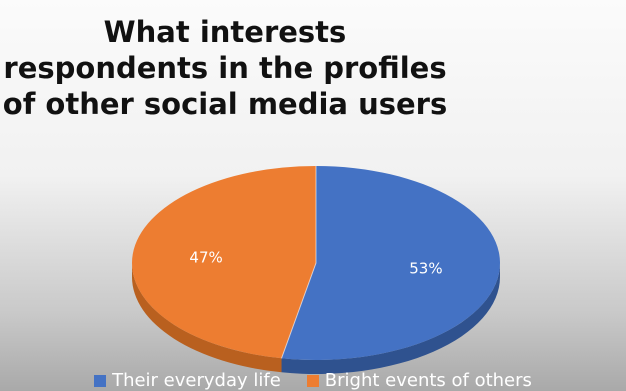  I want to click on legend-item-everyday-life: Their everyday life, so click(187, 380).